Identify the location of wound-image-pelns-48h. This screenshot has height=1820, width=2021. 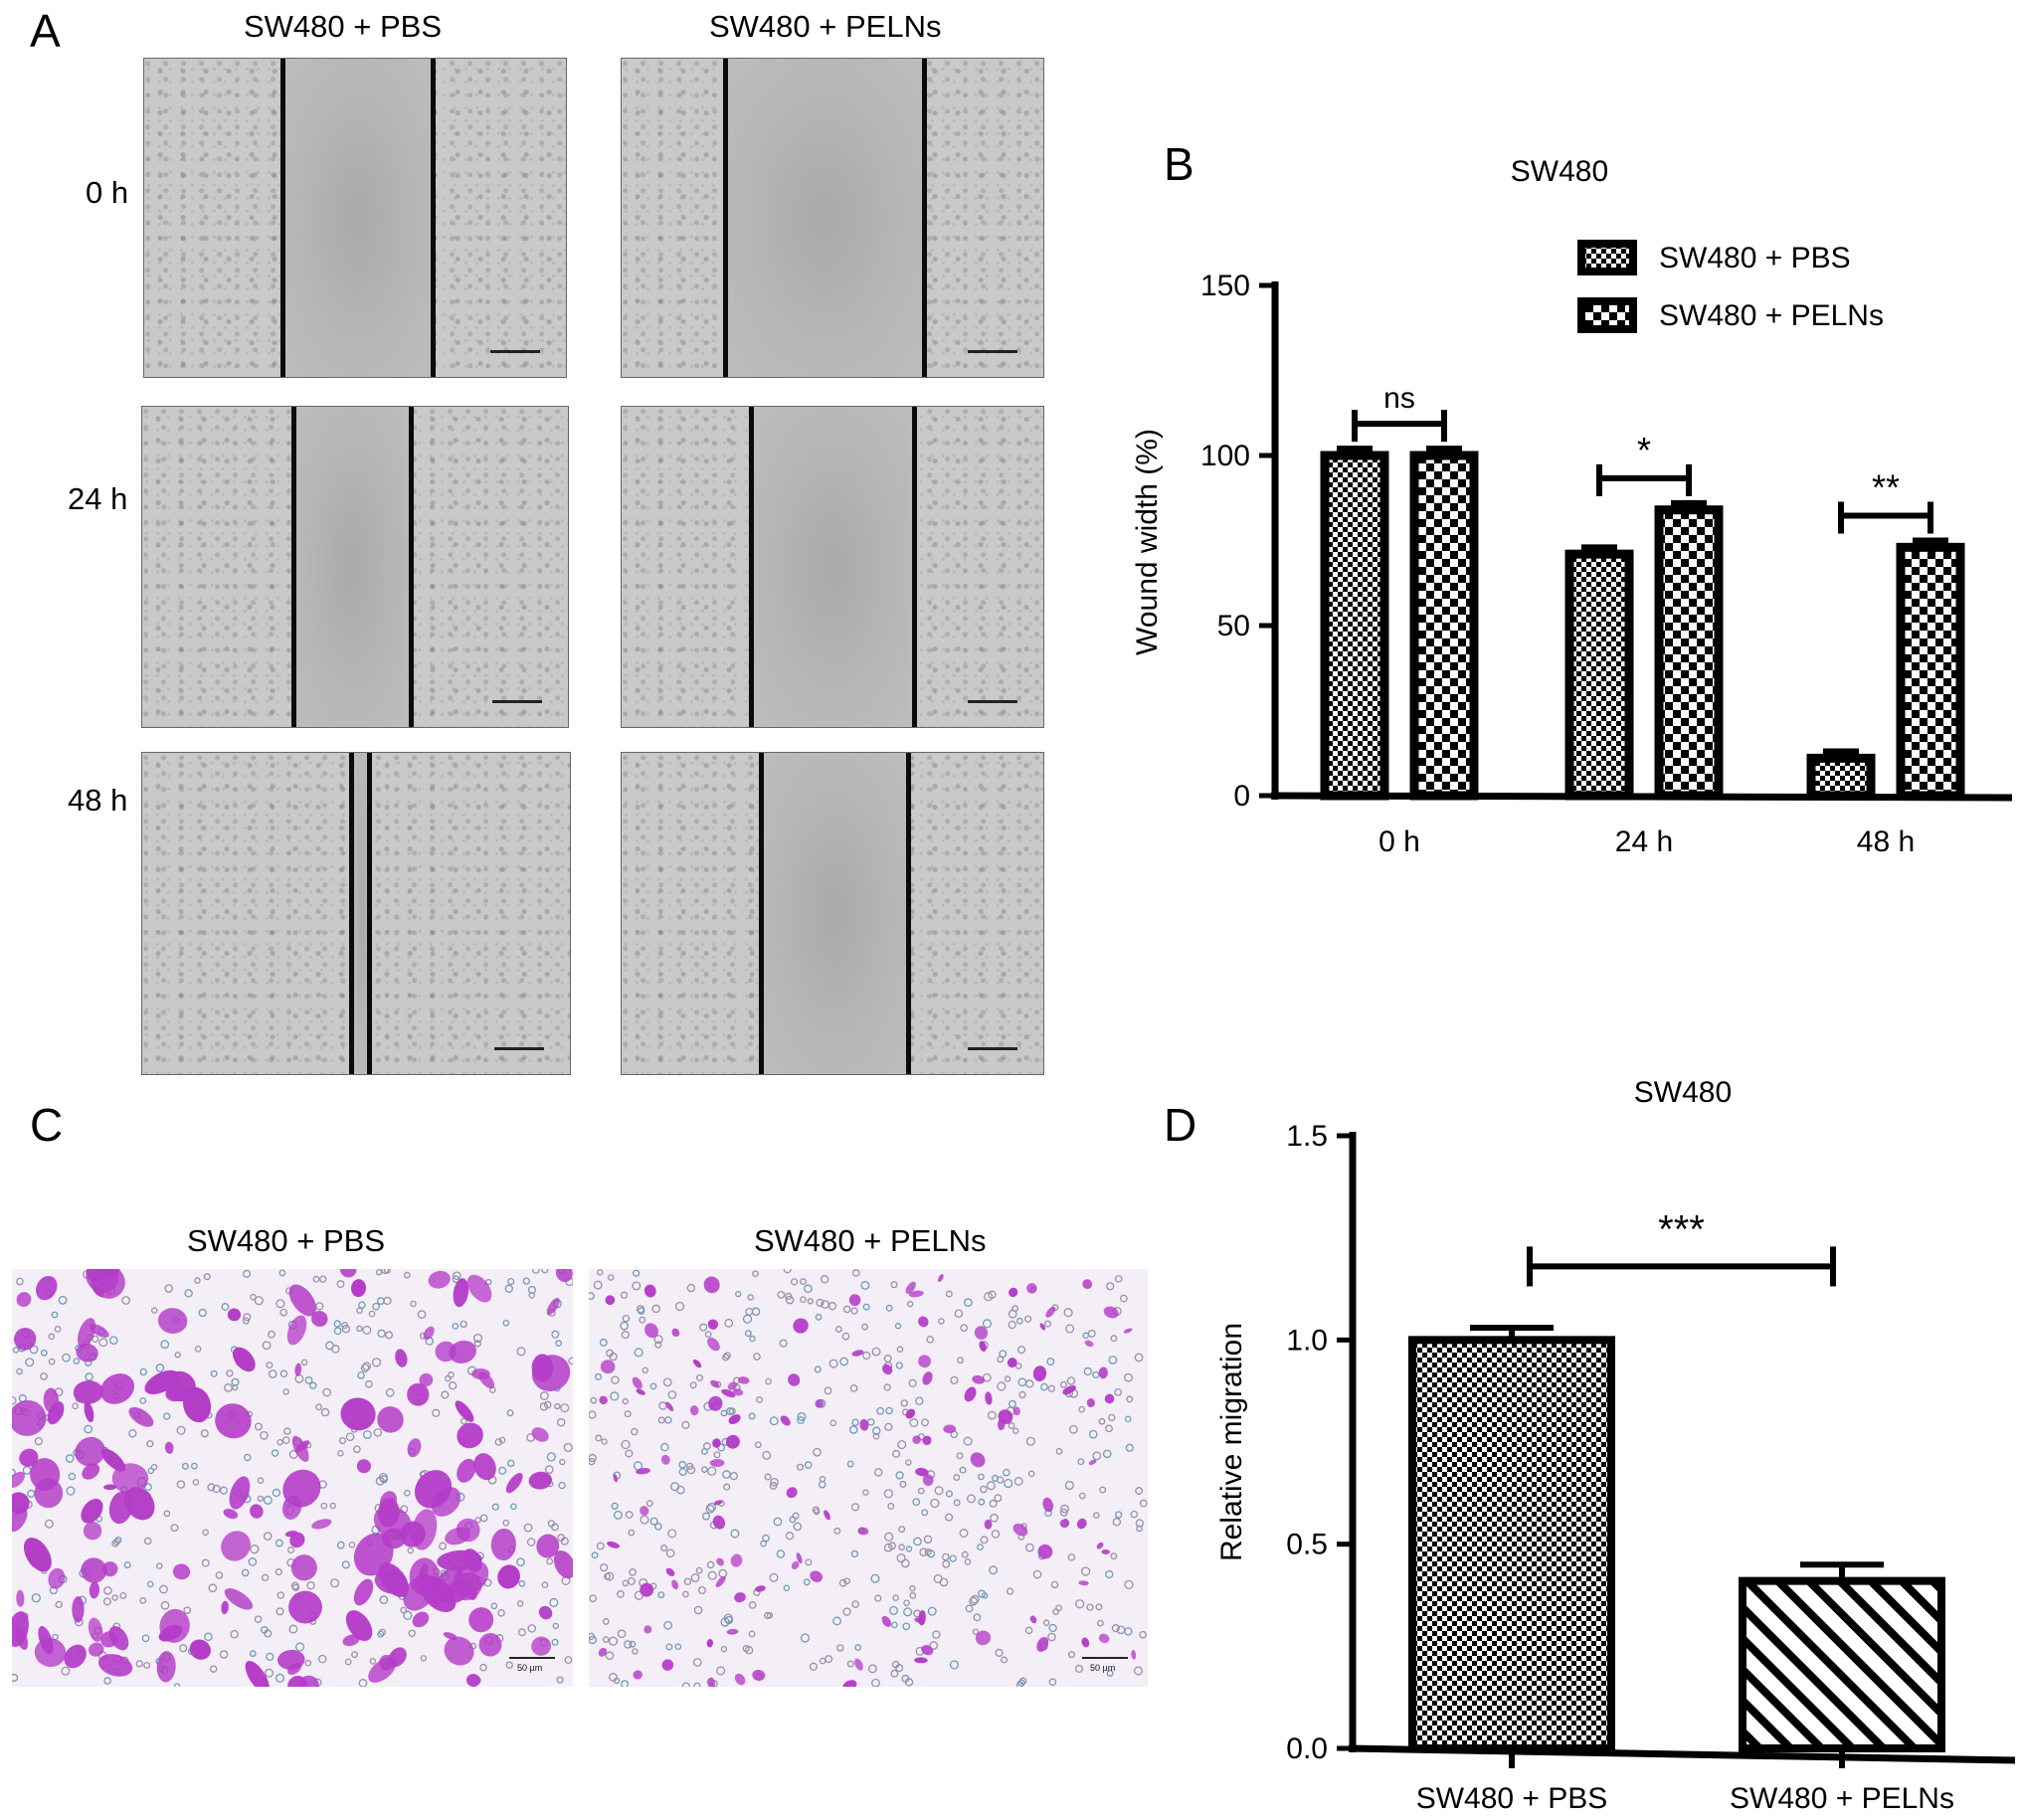
(832, 913).